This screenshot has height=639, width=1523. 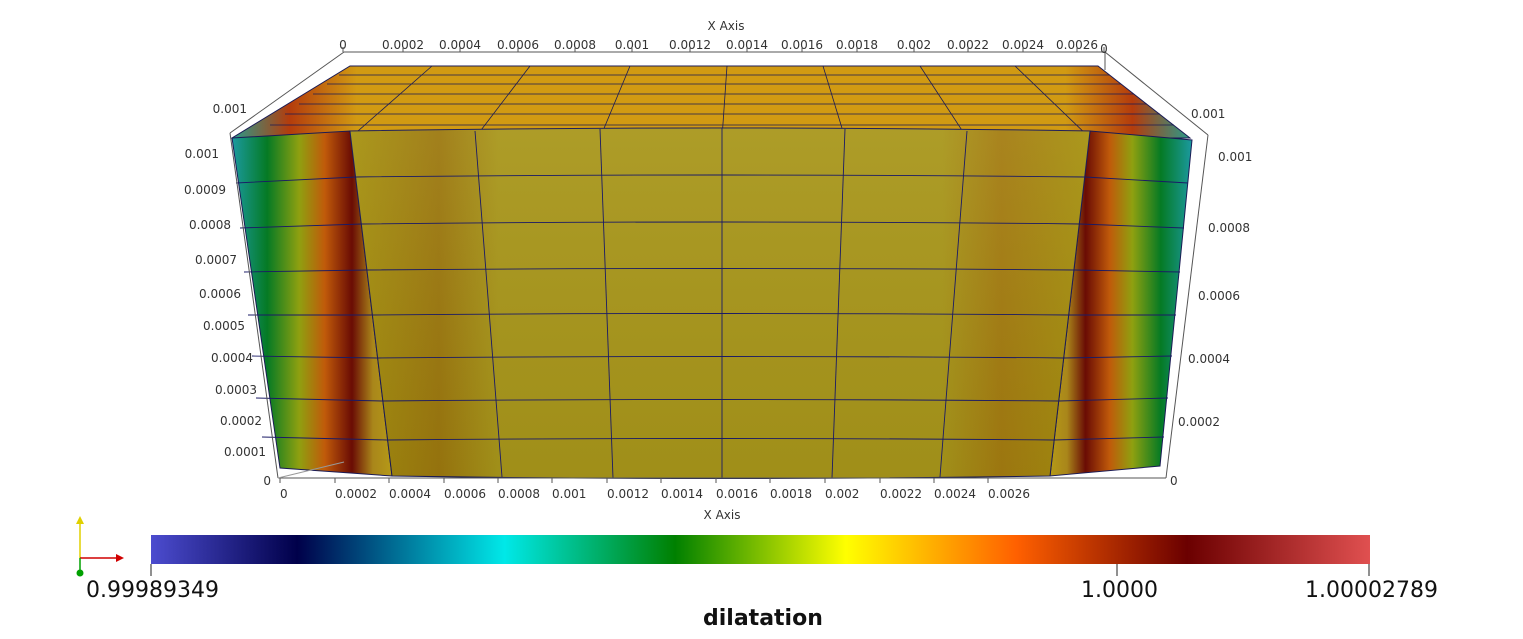 I want to click on colorbar-mid-label: 1.0000, so click(x=1119, y=590).